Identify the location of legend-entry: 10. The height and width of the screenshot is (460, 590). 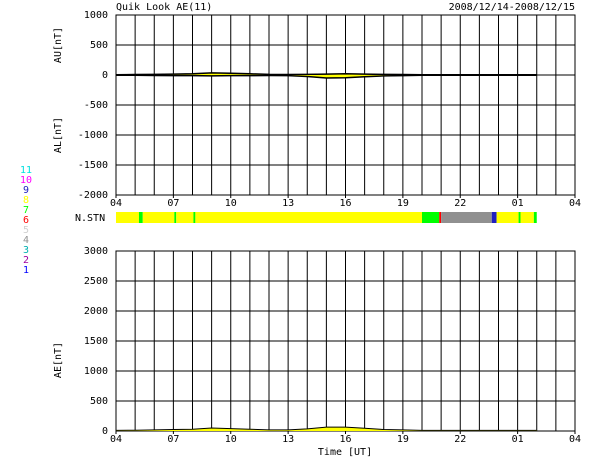
(26, 180).